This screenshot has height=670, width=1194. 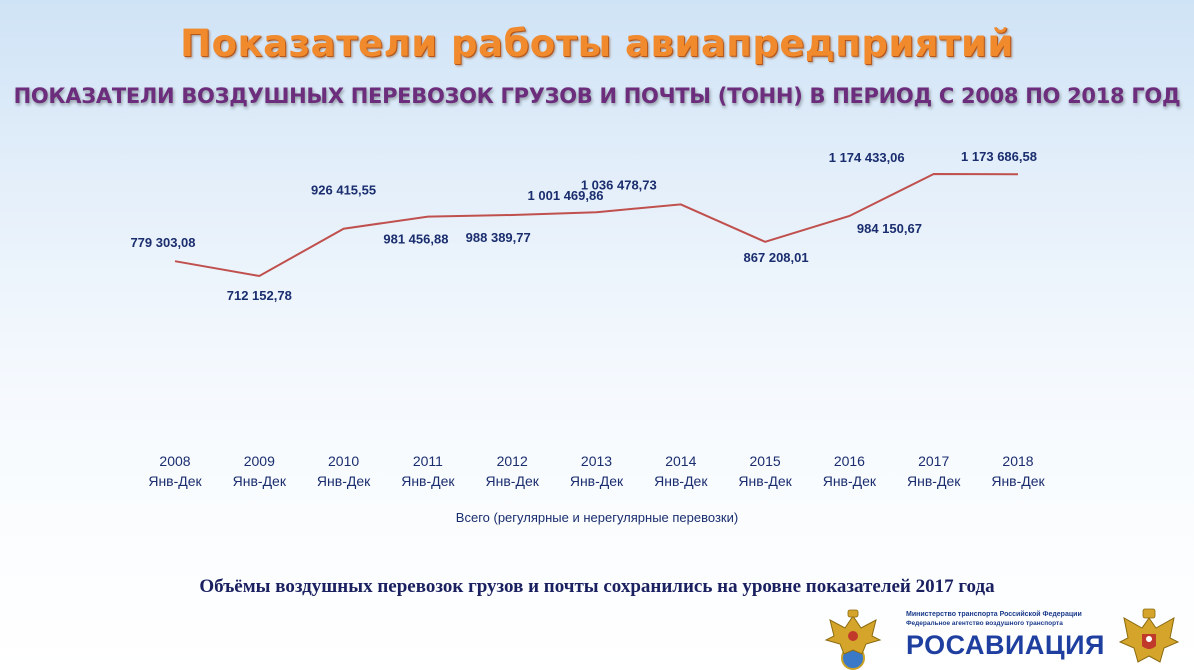 I want to click on x-tick-period-2010: Янв-Дек, so click(x=344, y=481).